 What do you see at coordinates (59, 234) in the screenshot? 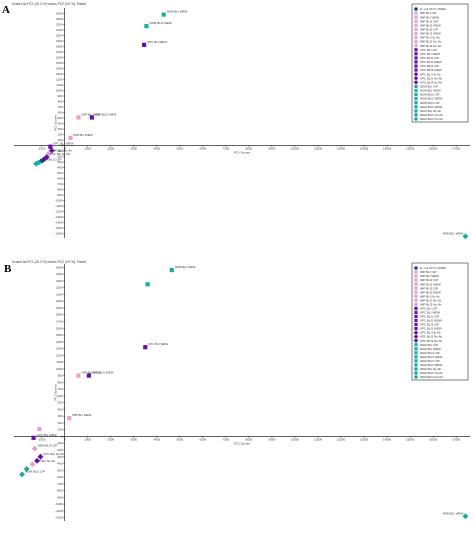
I see `panel-a-y-tick-label: -1600` at bounding box center [59, 234].